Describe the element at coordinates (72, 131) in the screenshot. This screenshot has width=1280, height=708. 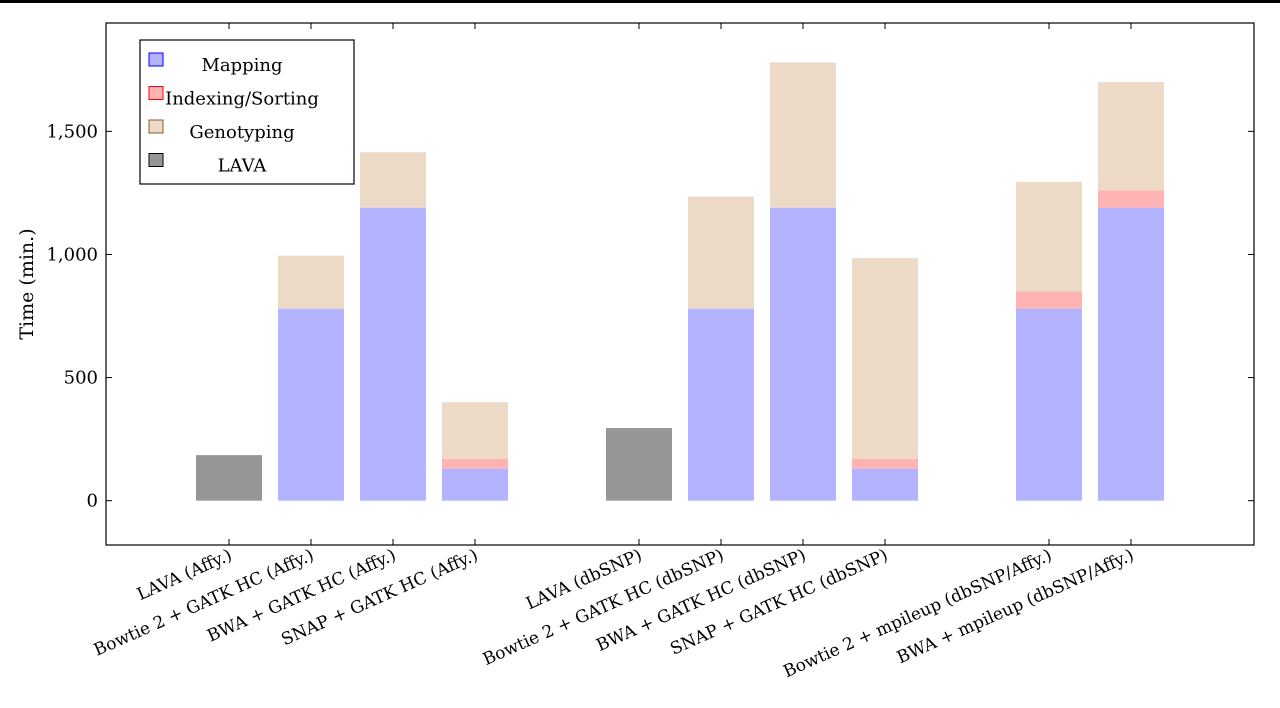
I see `y-tick-label: 1,500` at that location.